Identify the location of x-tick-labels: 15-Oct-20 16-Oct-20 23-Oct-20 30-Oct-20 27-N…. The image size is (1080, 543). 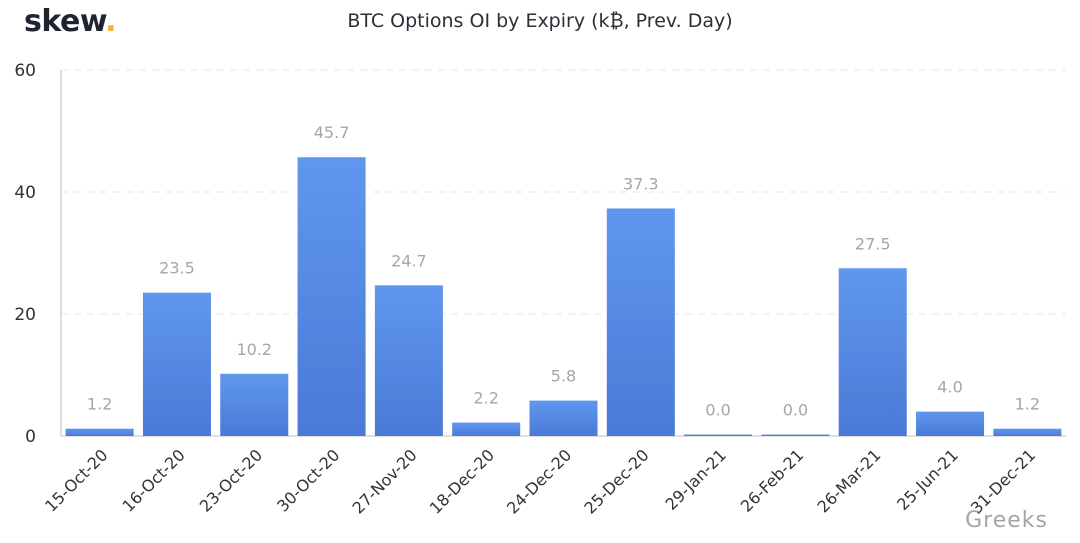
(540, 481).